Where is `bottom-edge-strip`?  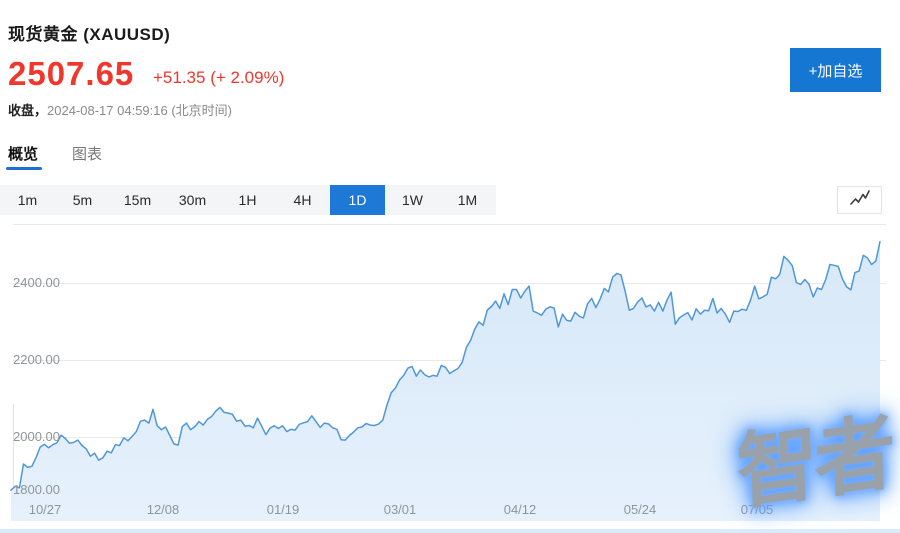 bottom-edge-strip is located at coordinates (450, 531).